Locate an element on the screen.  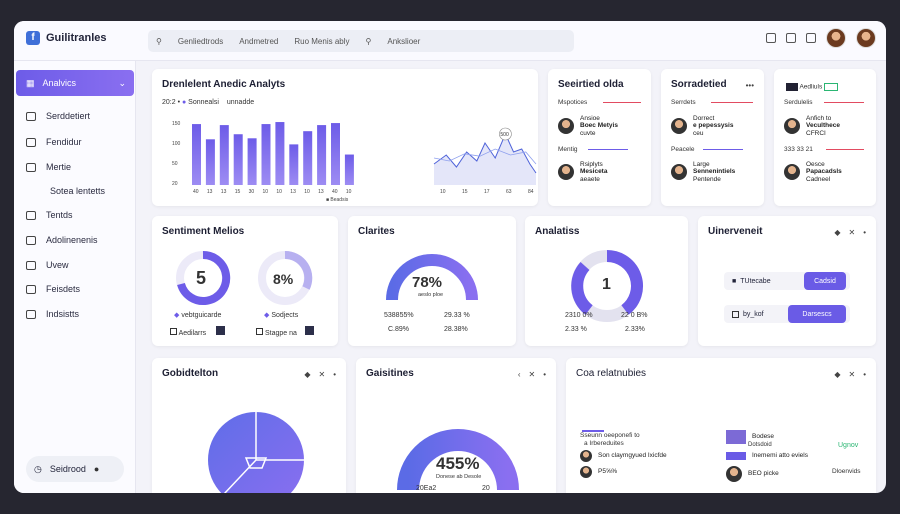
gauge-value: 8% is located at coordinates (283, 279).